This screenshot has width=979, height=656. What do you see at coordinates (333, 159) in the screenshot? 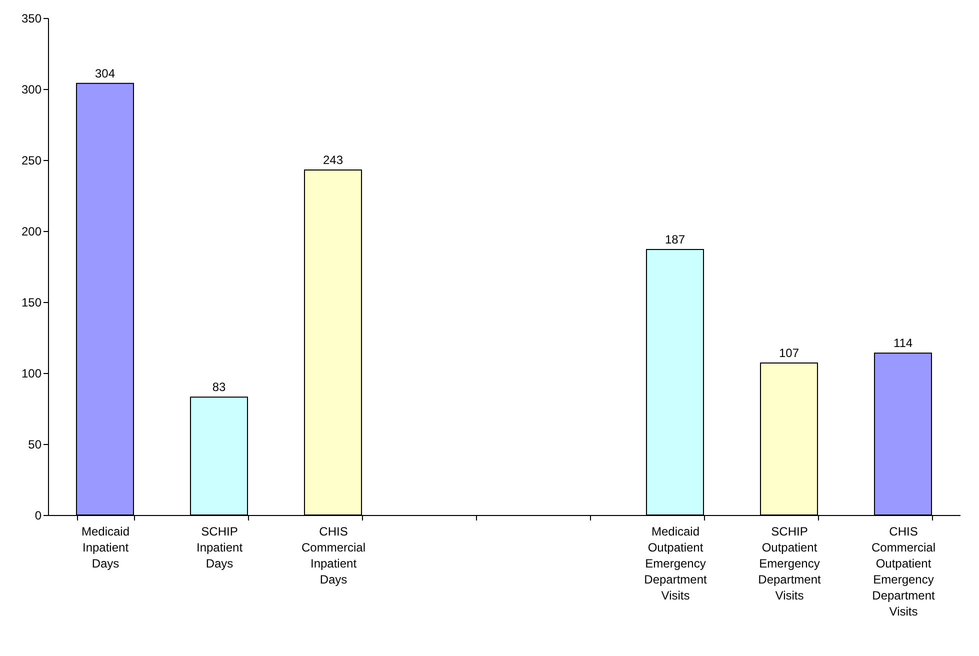
I see `data-label: 243` at bounding box center [333, 159].